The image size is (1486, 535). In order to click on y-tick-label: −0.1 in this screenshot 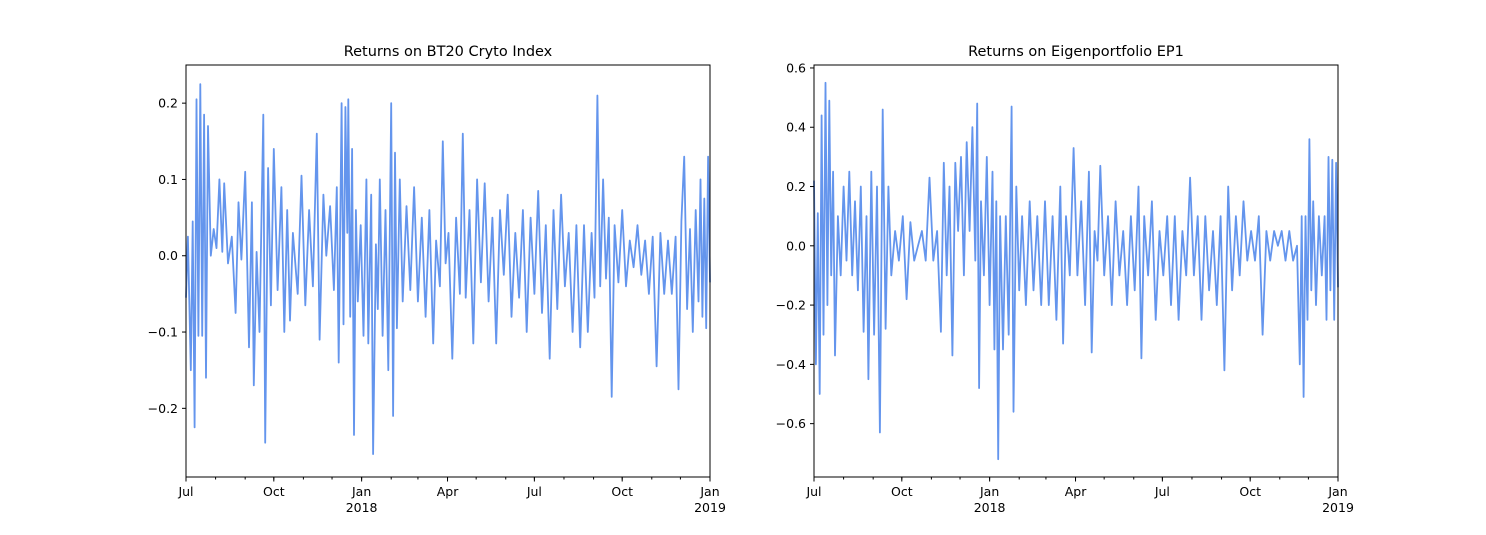, I will do `click(163, 332)`.